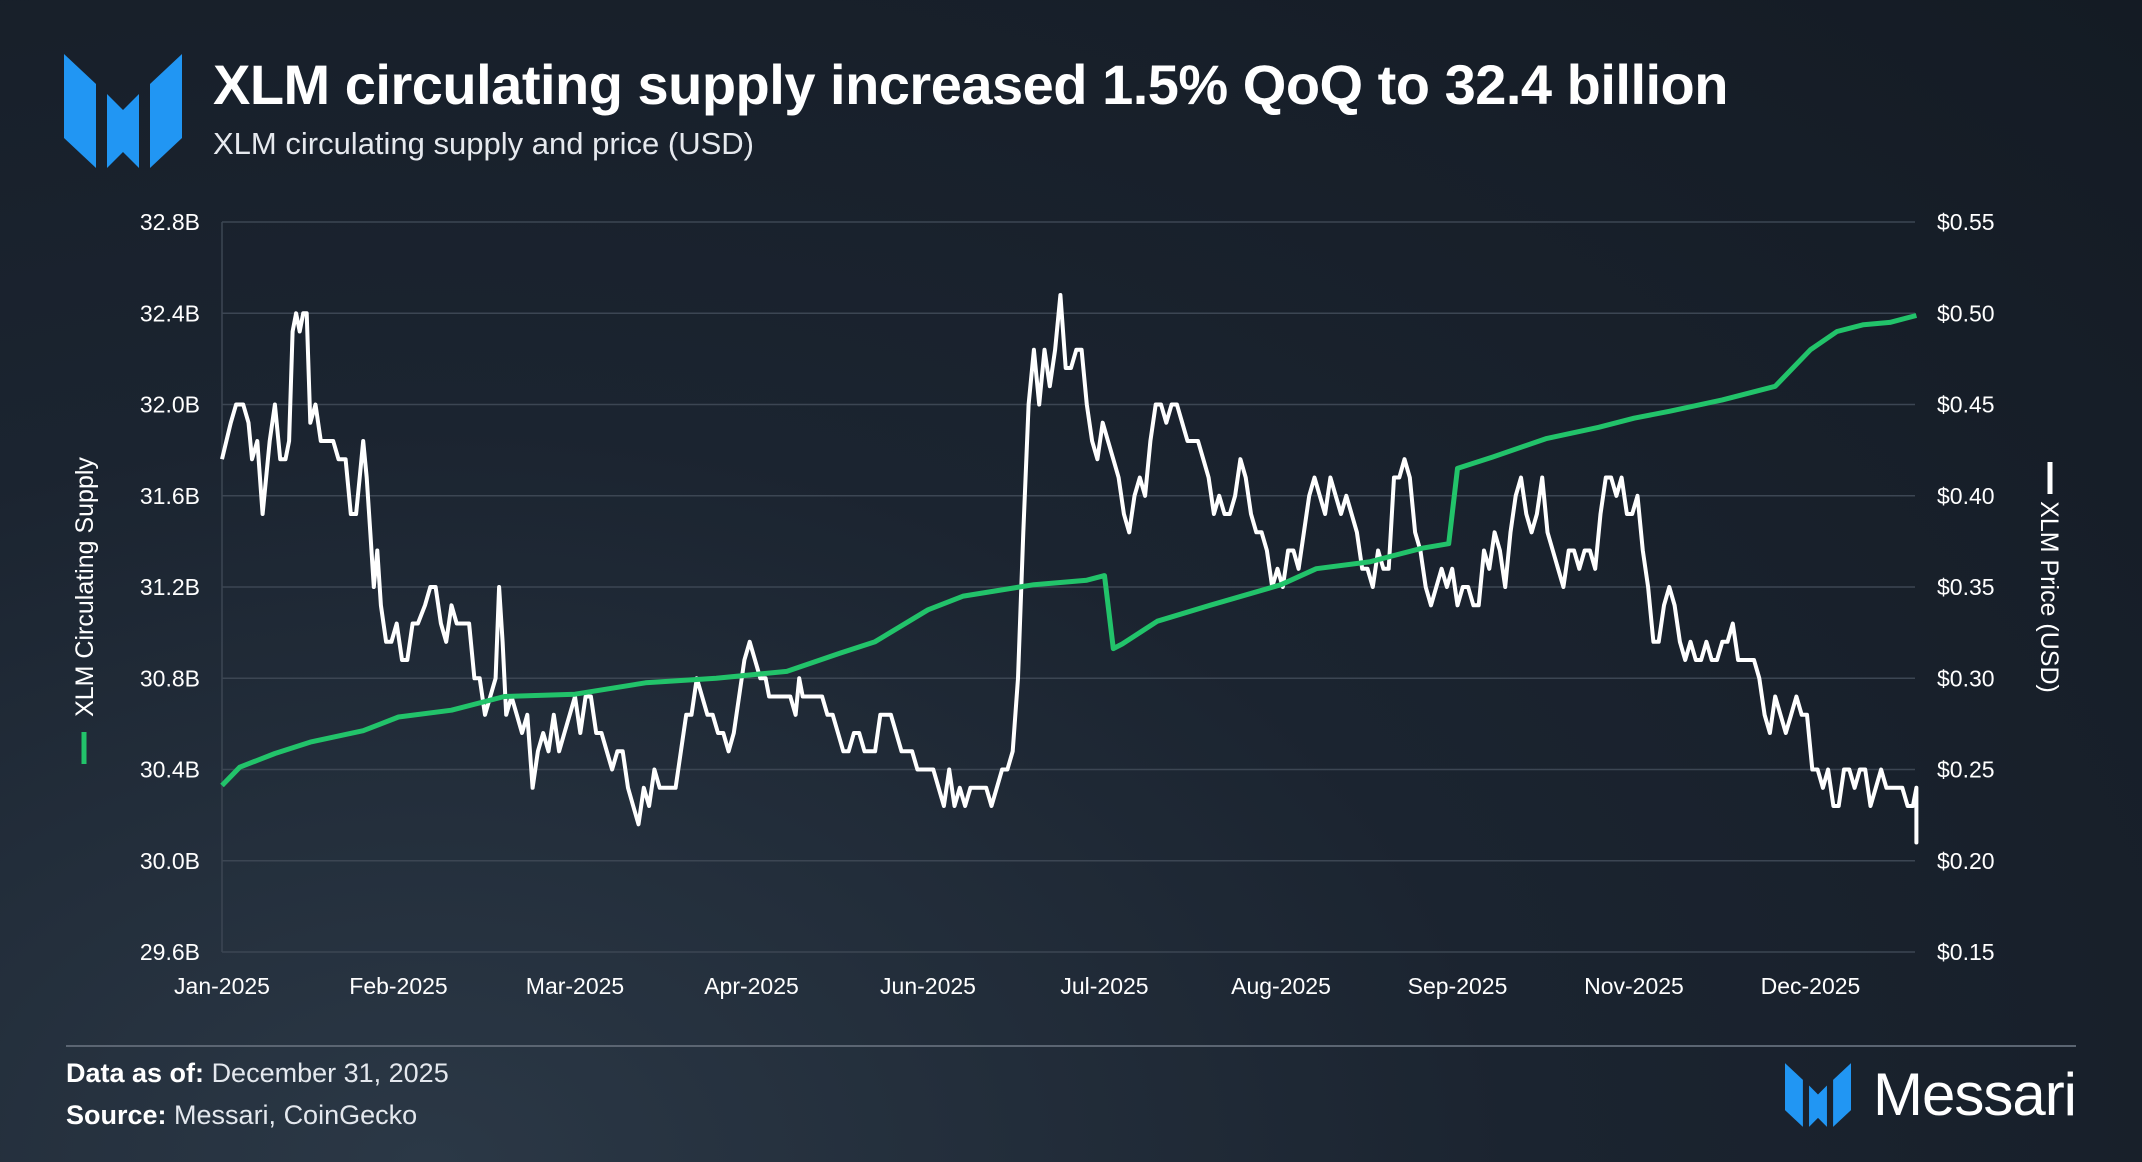 Image resolution: width=2142 pixels, height=1162 pixels. What do you see at coordinates (1966, 222) in the screenshot?
I see `y-right-tick-label: $0.55` at bounding box center [1966, 222].